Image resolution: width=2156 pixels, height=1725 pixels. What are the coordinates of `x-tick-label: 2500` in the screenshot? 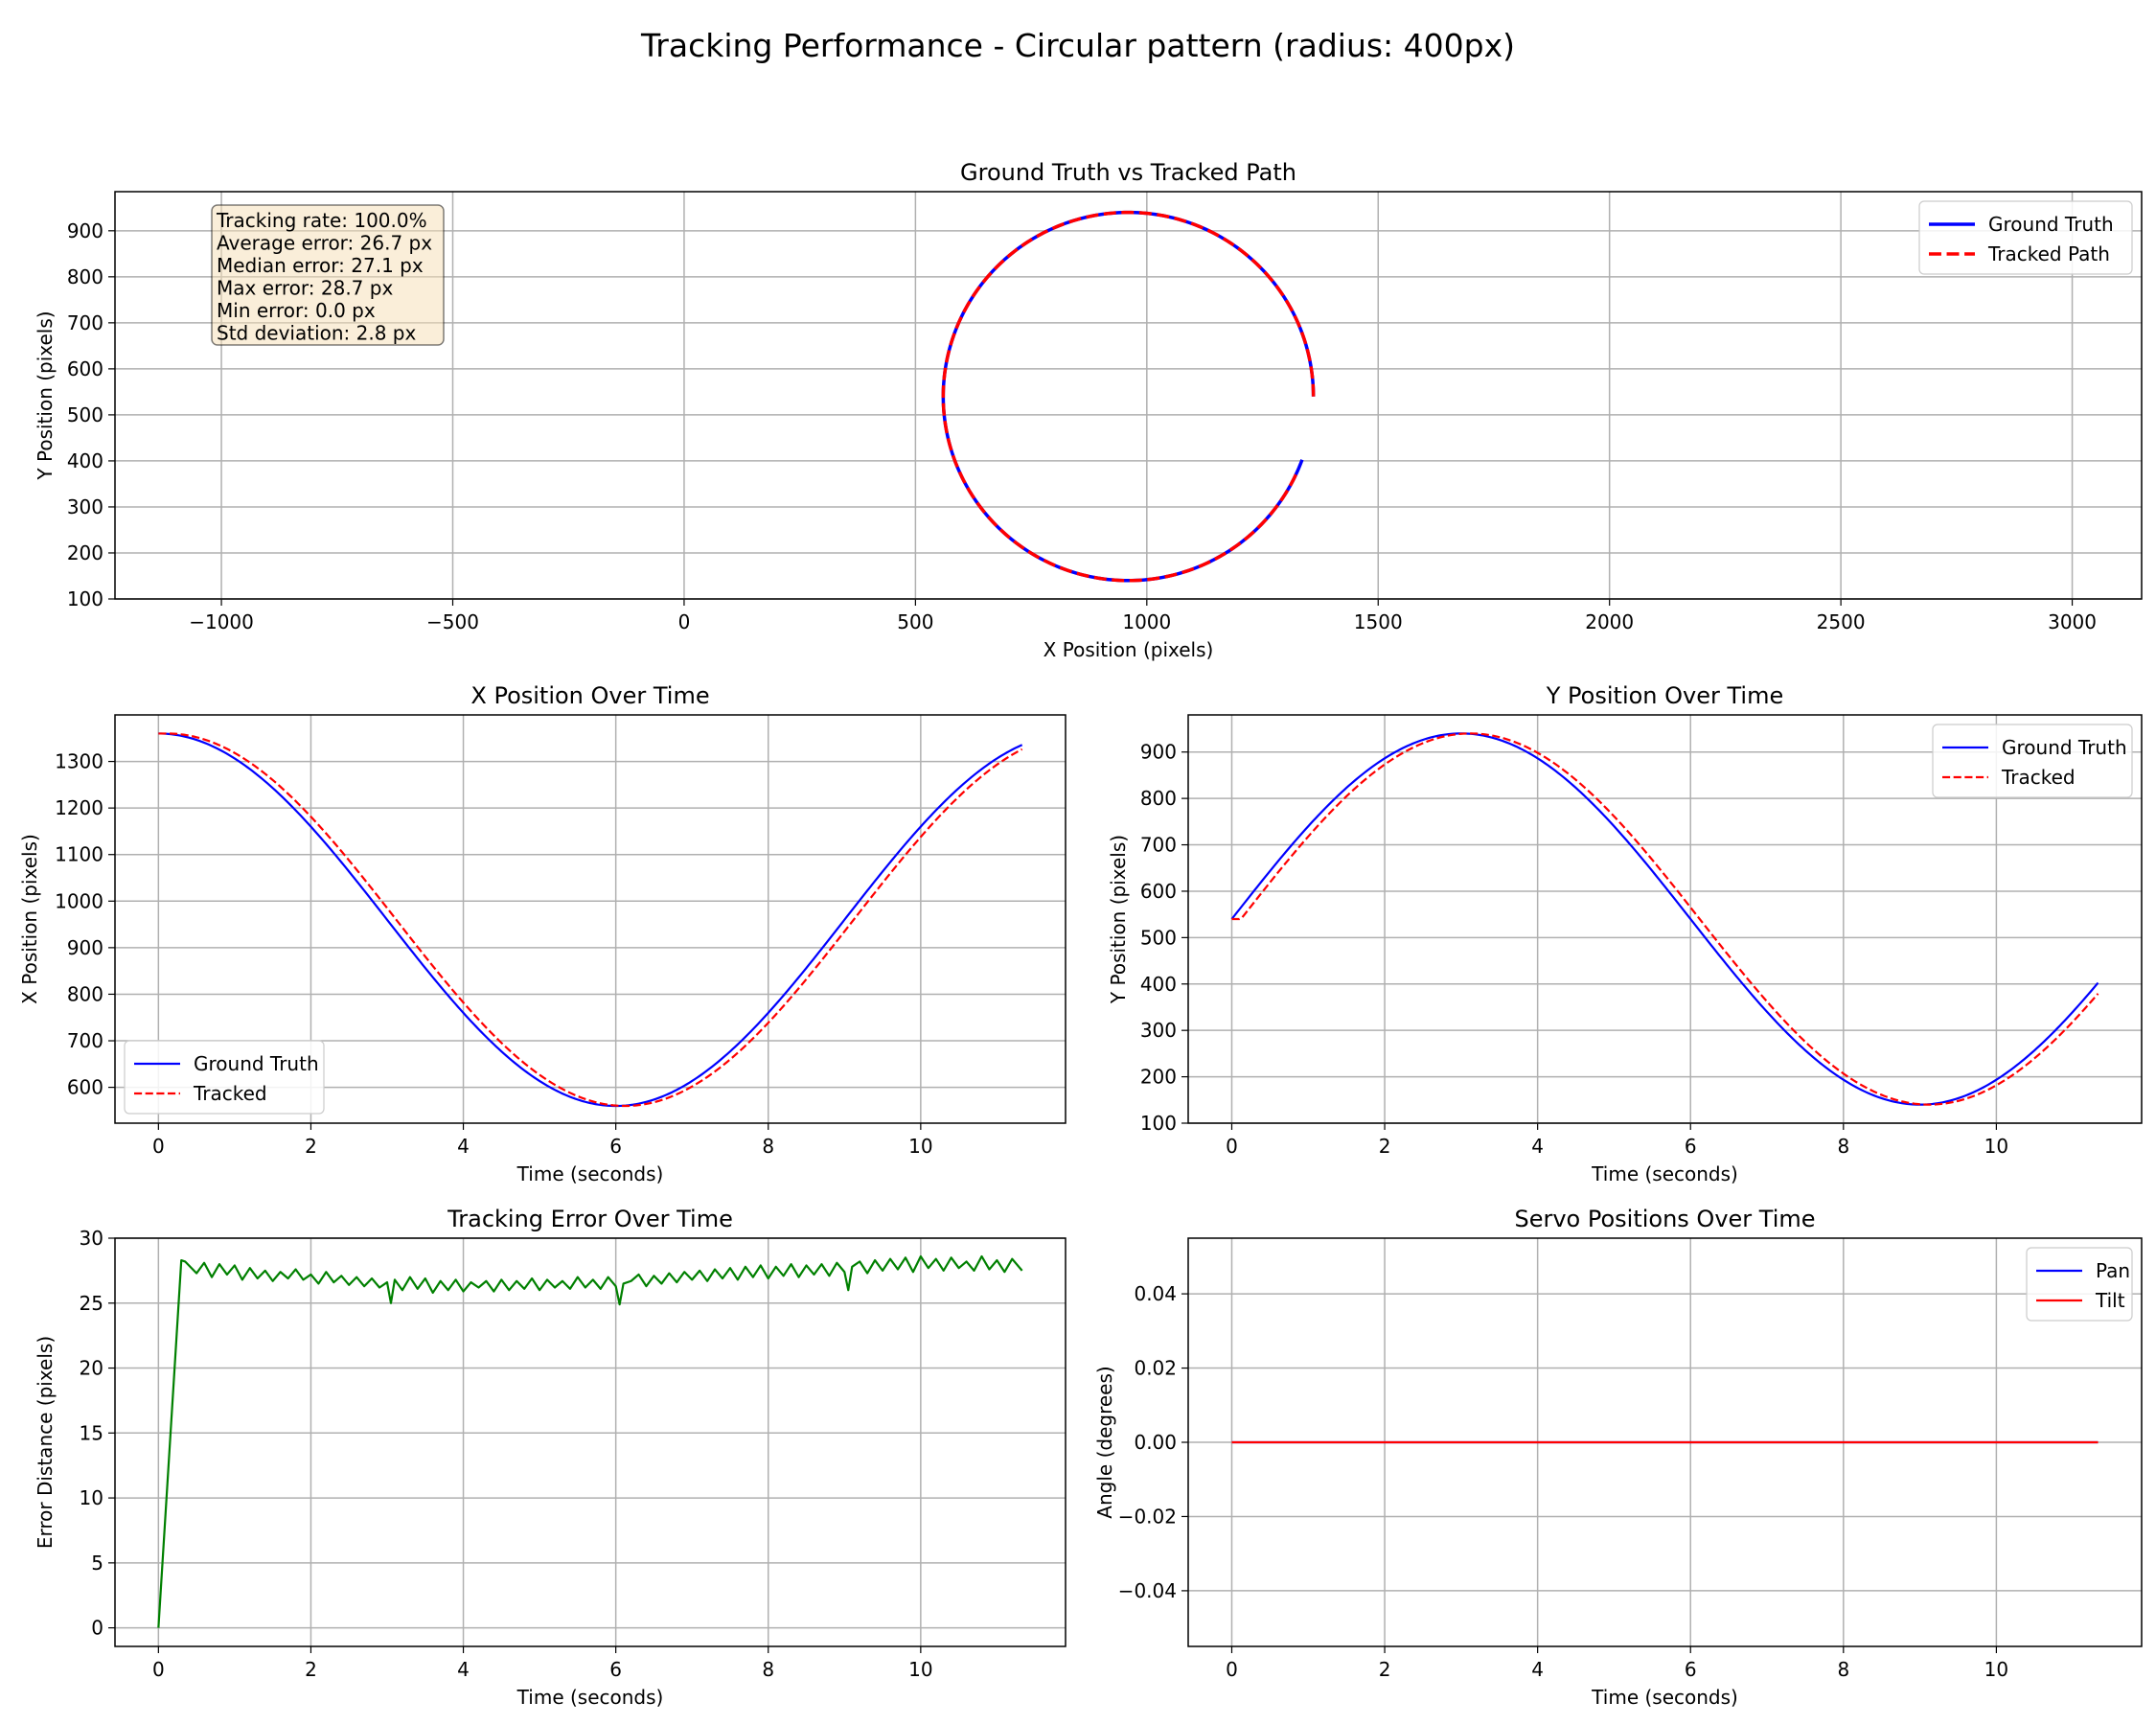 It's located at (1841, 621).